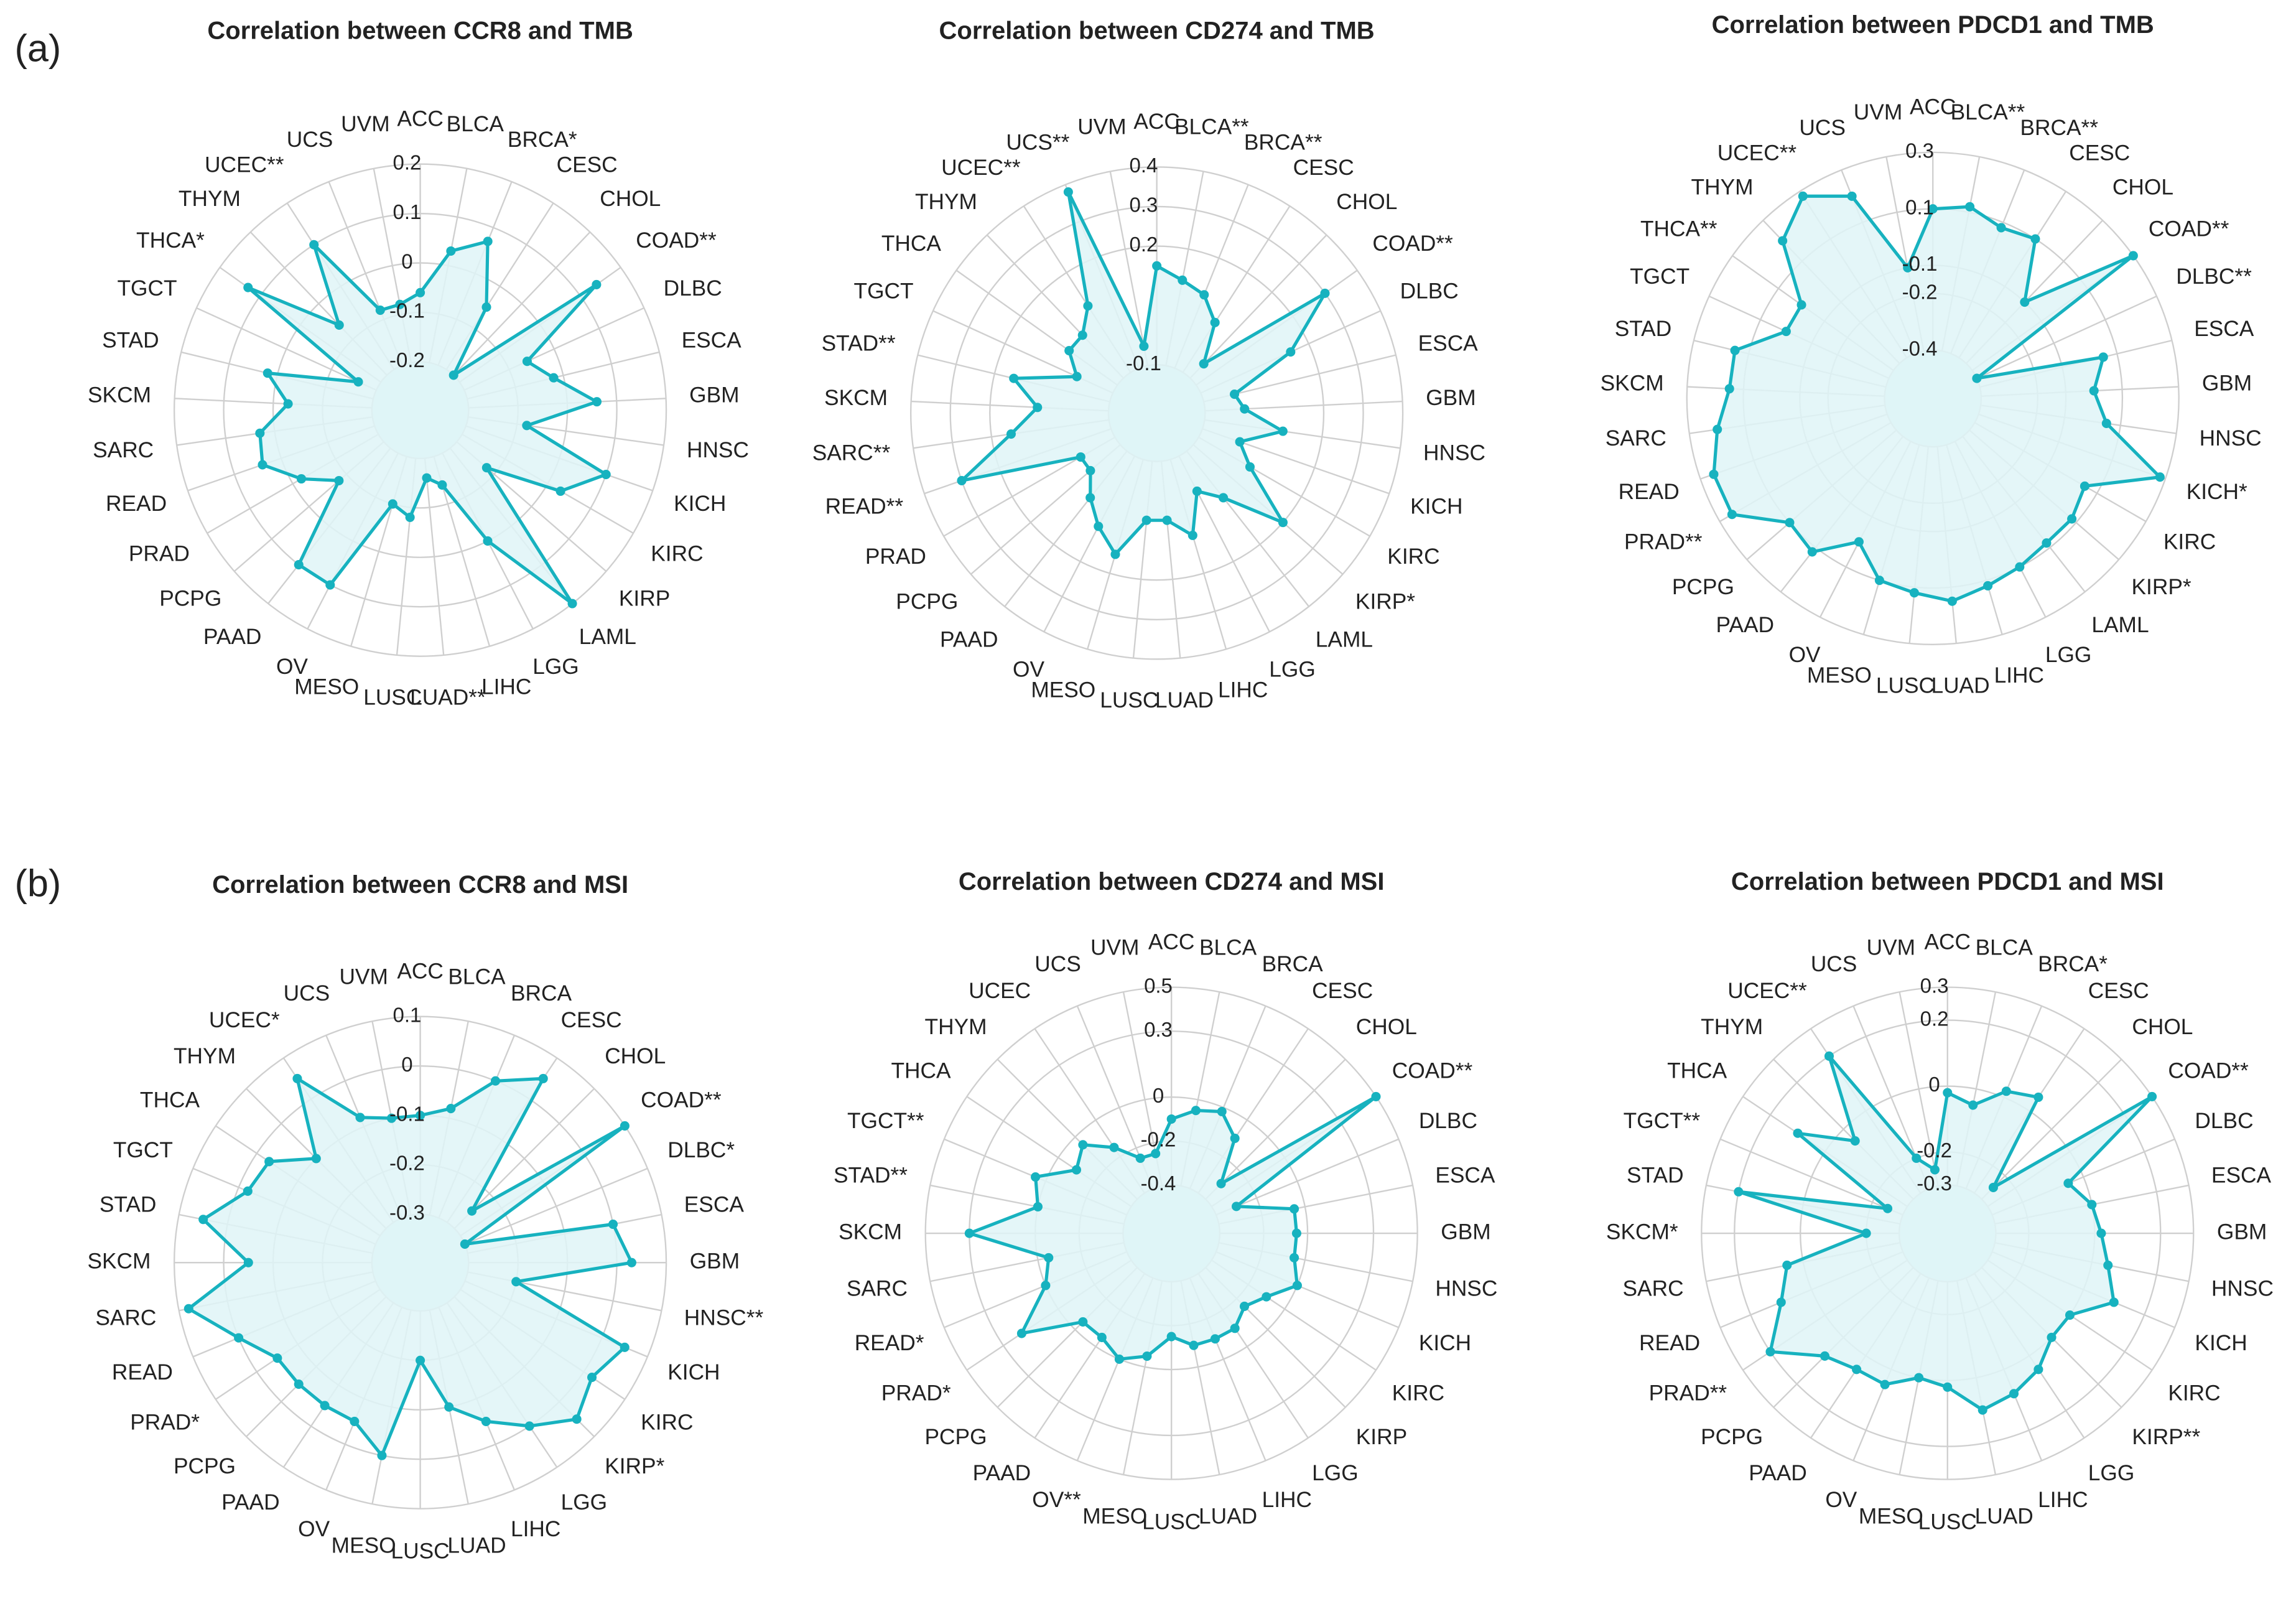 The image size is (2296, 1601). Describe the element at coordinates (871, 1175) in the screenshot. I see `category-label: STAD**` at that location.